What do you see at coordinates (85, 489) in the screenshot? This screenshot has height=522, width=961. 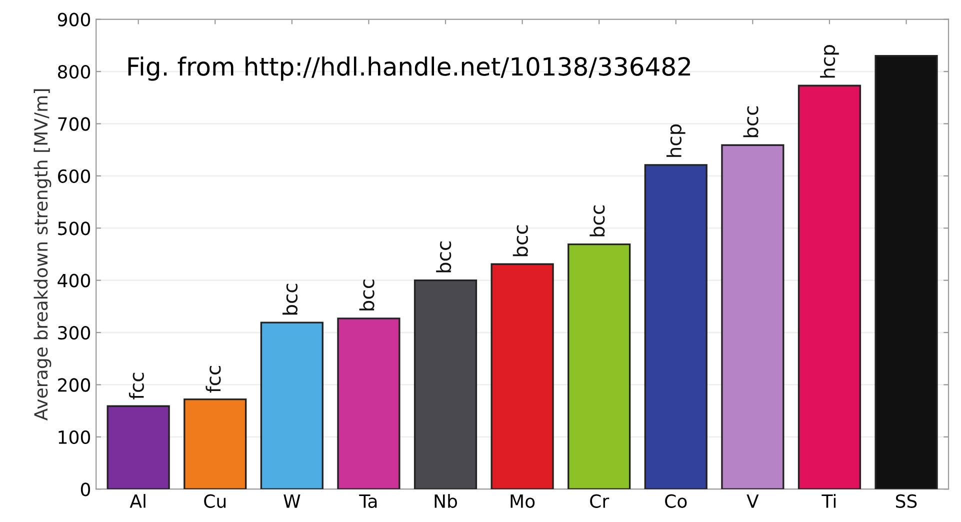 I see `y-tick-label: 0` at bounding box center [85, 489].